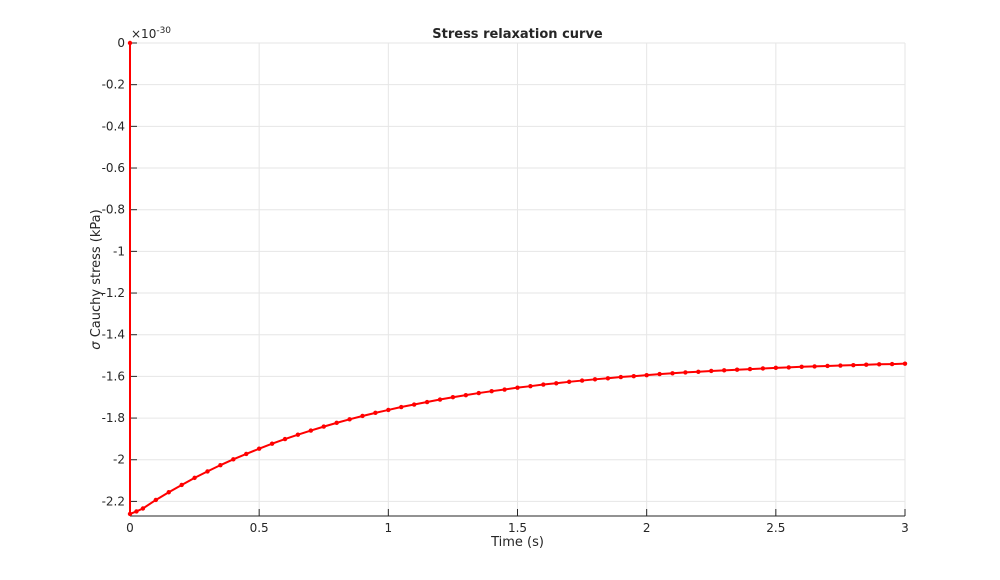 The height and width of the screenshot is (580, 1000). Describe the element at coordinates (113, 85) in the screenshot. I see `y-tick-label: -0.2` at that location.